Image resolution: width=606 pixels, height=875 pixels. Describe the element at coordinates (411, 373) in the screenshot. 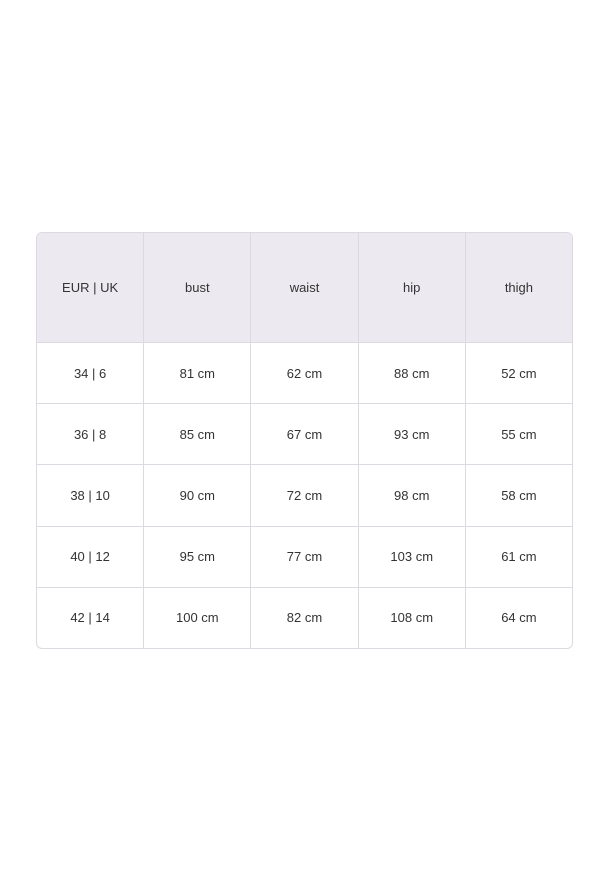

I see `cell-hip: 88 cm` at that location.